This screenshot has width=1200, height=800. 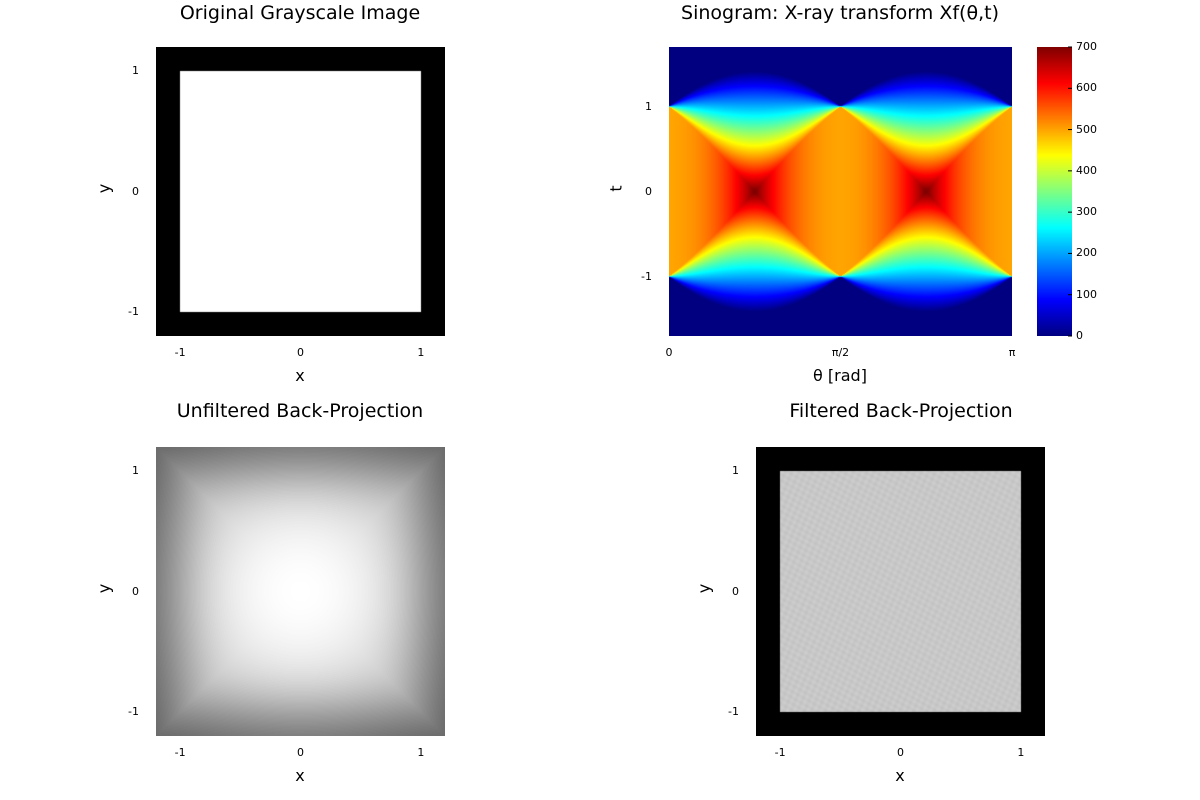 I want to click on x-axis-label: θ [rad], so click(x=840, y=375).